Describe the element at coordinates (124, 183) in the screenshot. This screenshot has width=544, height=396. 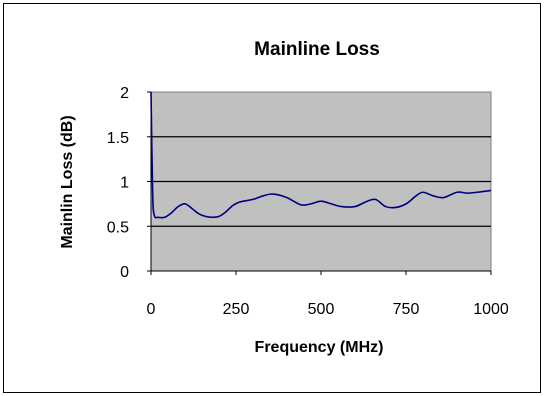
I see `y-tick-label-2: 1` at that location.